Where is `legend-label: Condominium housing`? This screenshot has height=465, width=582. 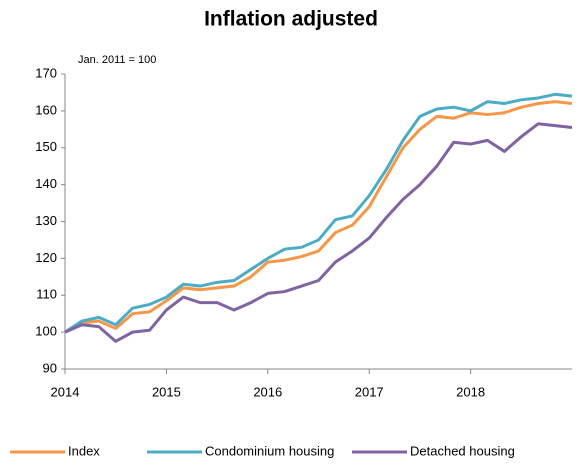
legend-label: Condominium housing is located at coordinates (269, 450).